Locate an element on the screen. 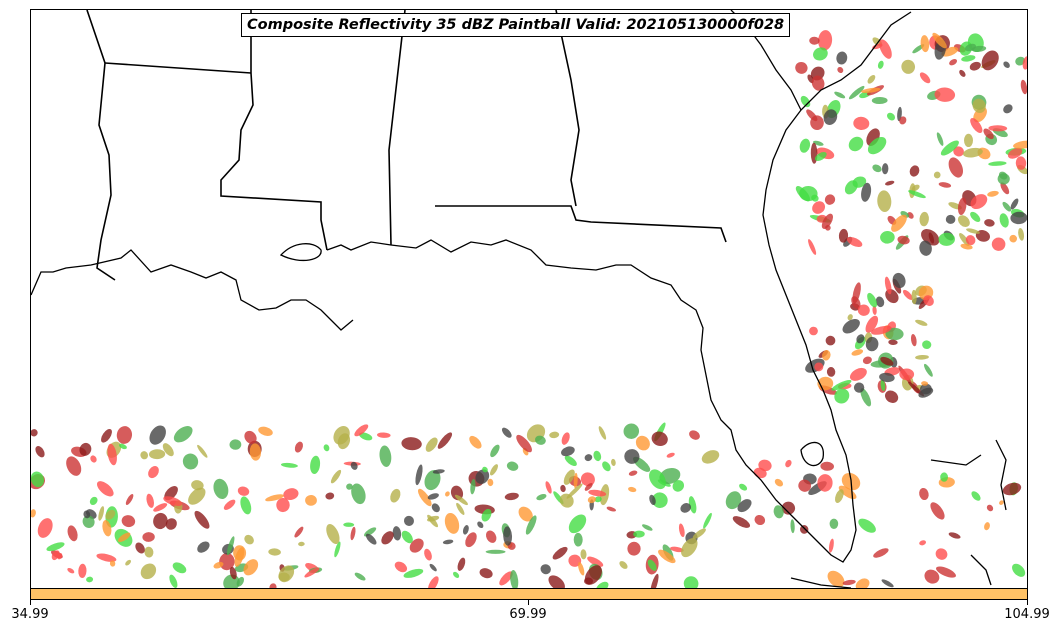 The width and height of the screenshot is (1062, 633). border-al-fl is located at coordinates (581, 224).